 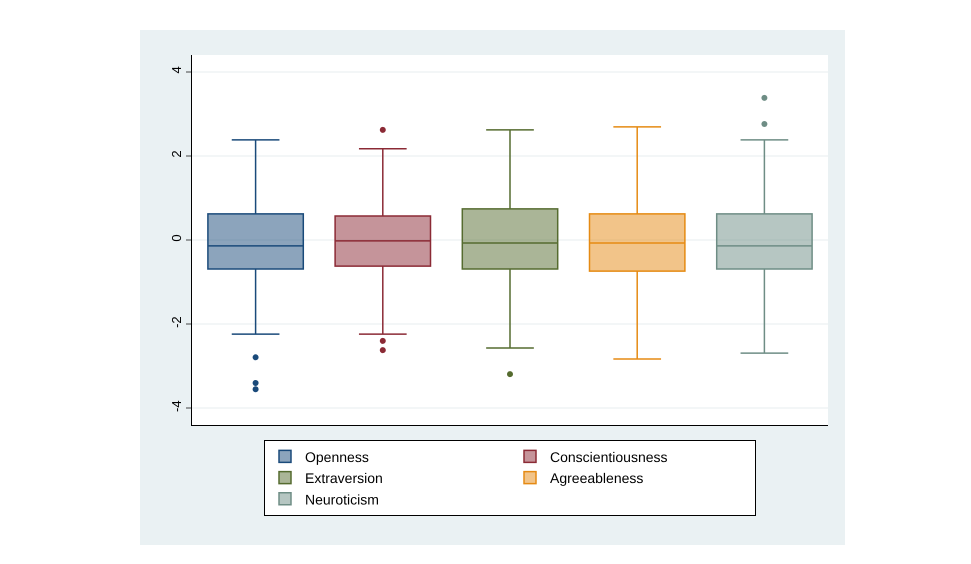 What do you see at coordinates (344, 478) in the screenshot?
I see `legend-label: Extraversion` at bounding box center [344, 478].